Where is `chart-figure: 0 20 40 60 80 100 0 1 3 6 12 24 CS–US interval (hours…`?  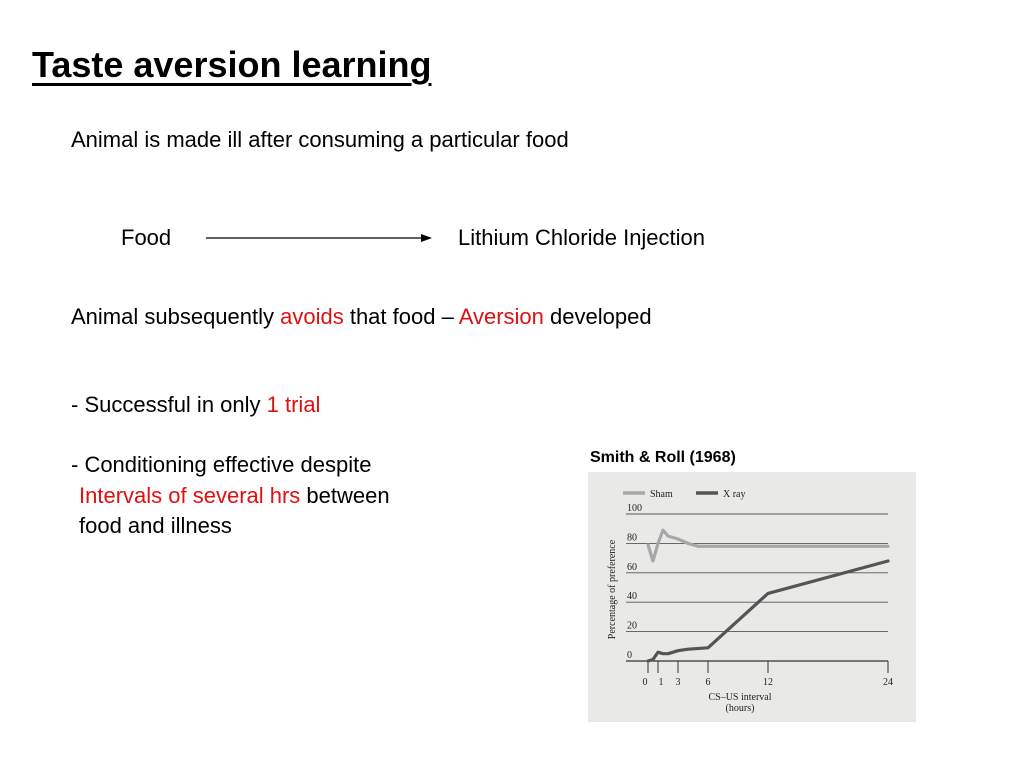 chart-figure: 0 20 40 60 80 100 0 1 3 6 12 24 CS–US interval (hours… is located at coordinates (752, 597).